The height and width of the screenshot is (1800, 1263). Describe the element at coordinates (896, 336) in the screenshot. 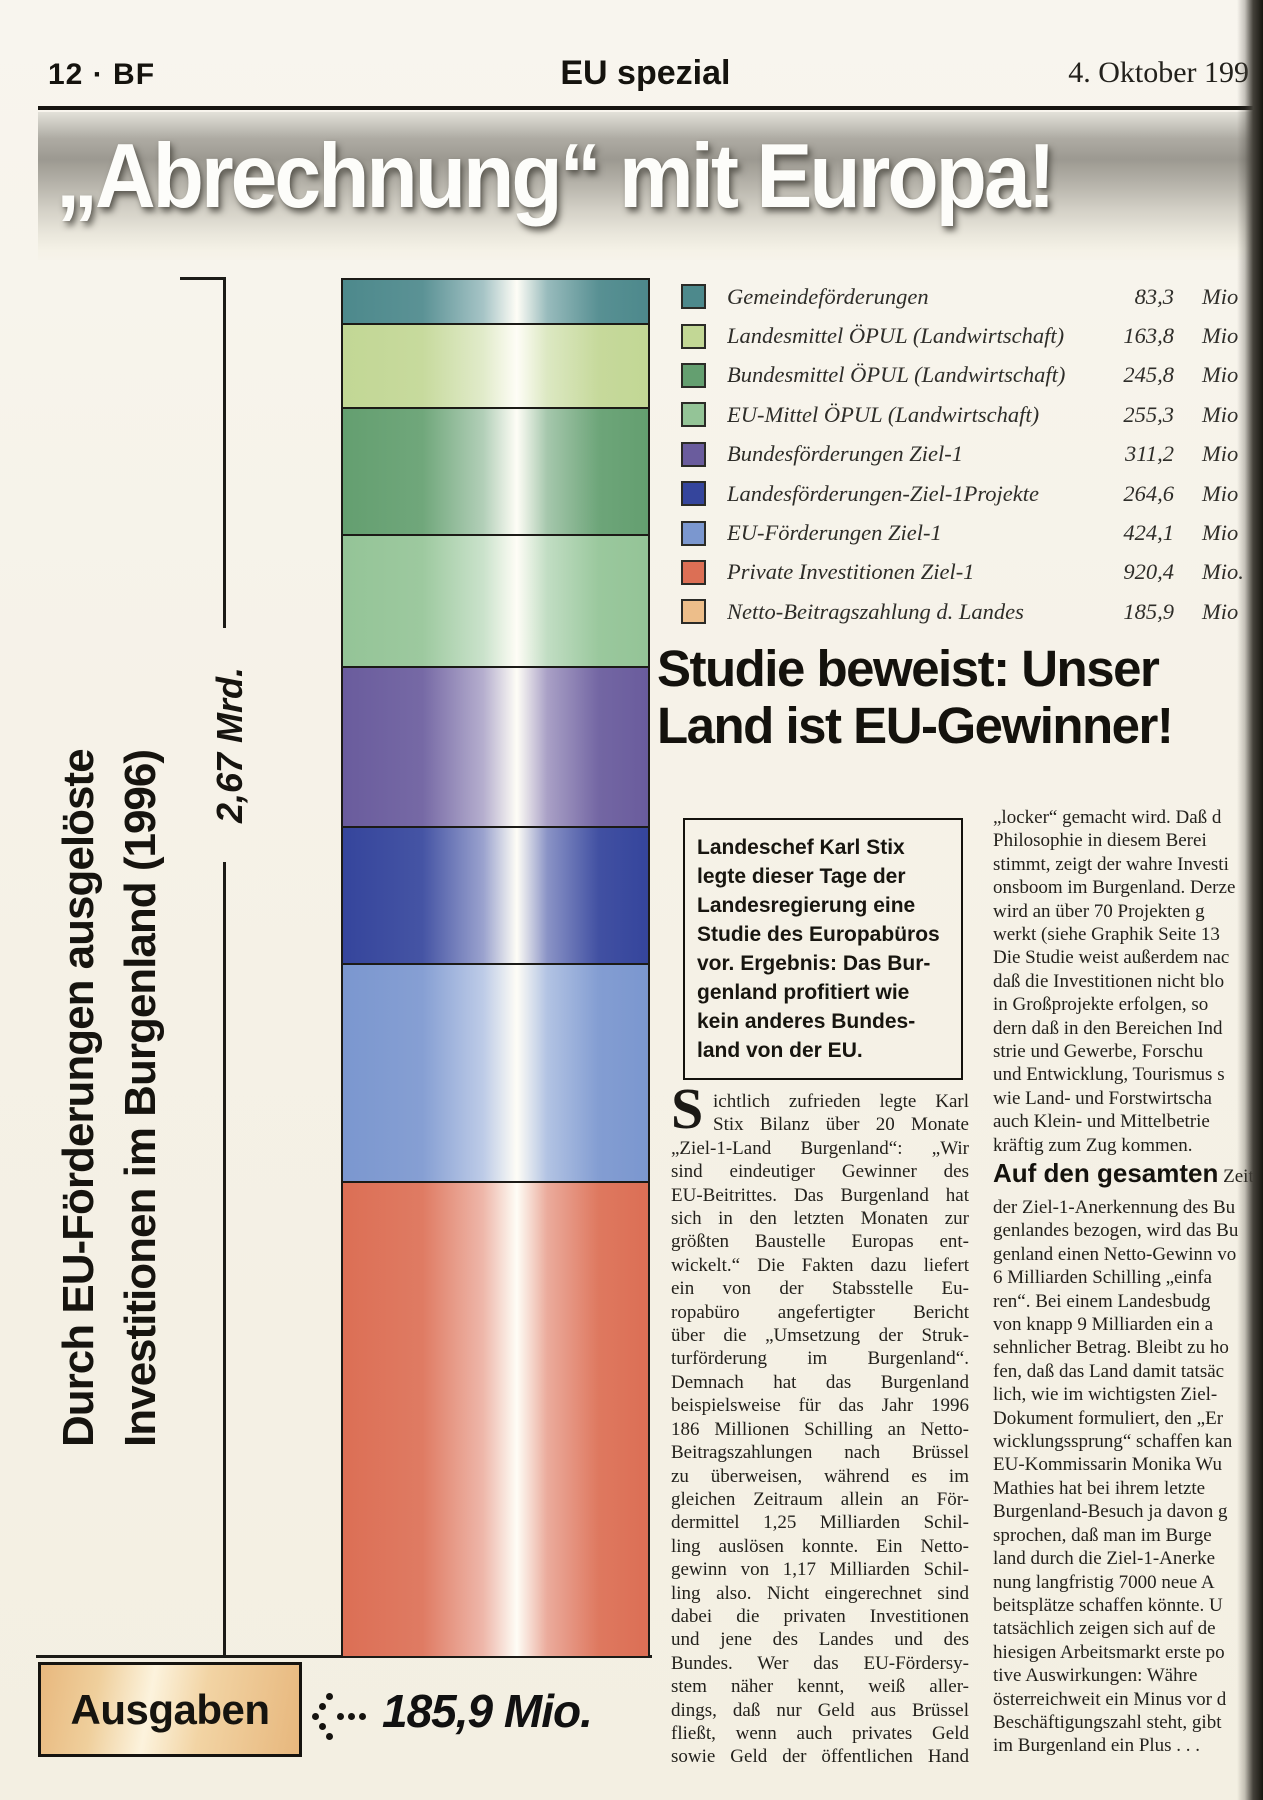

I see `legend-label: Landesmittel ÖPUL (Landwirtschaft)` at that location.